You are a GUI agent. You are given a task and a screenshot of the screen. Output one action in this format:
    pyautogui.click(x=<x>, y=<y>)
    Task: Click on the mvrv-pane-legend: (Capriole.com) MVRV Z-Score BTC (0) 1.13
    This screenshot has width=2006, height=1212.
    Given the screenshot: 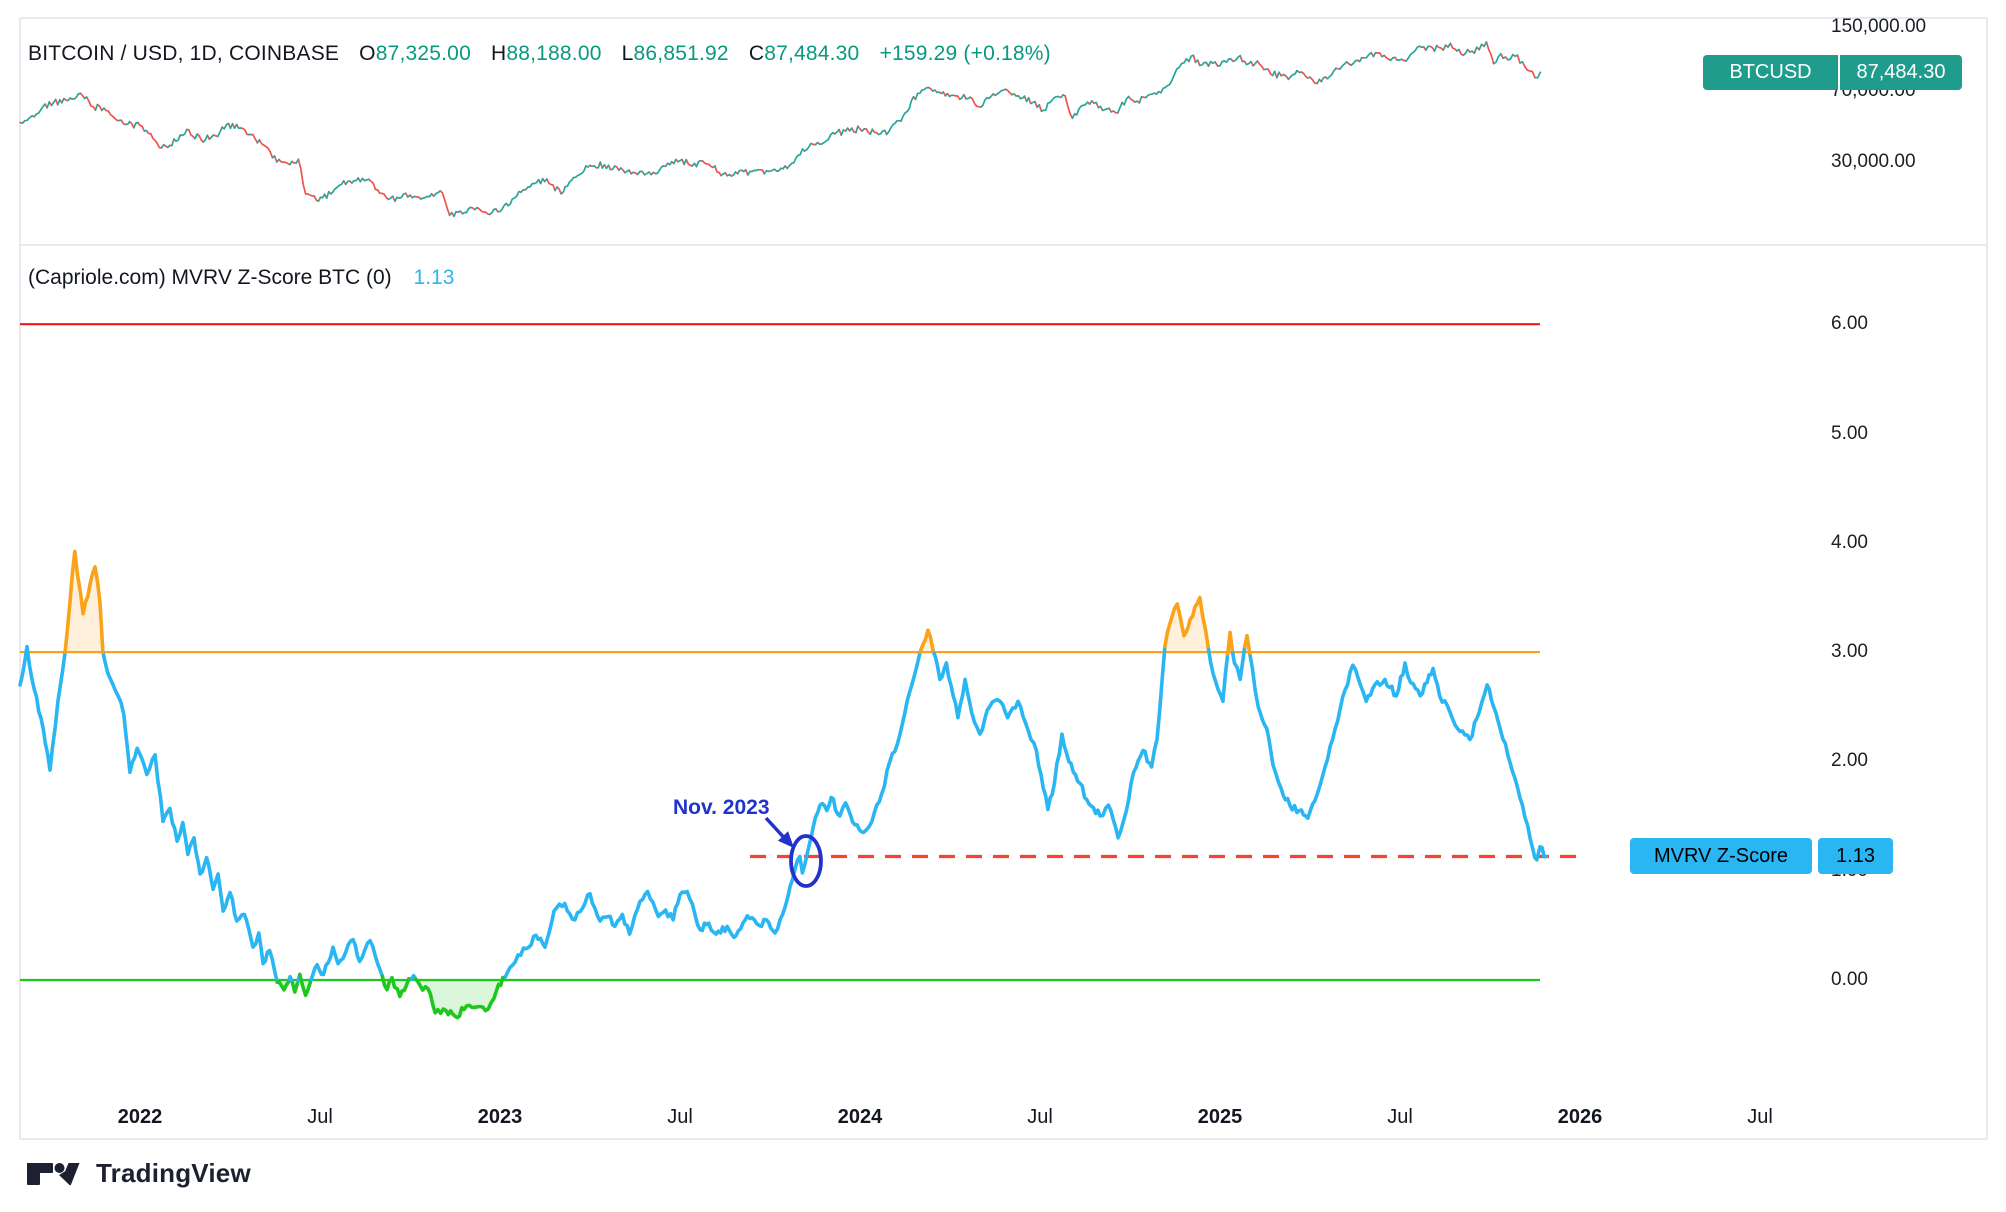 What is the action you would take?
    pyautogui.click(x=241, y=278)
    